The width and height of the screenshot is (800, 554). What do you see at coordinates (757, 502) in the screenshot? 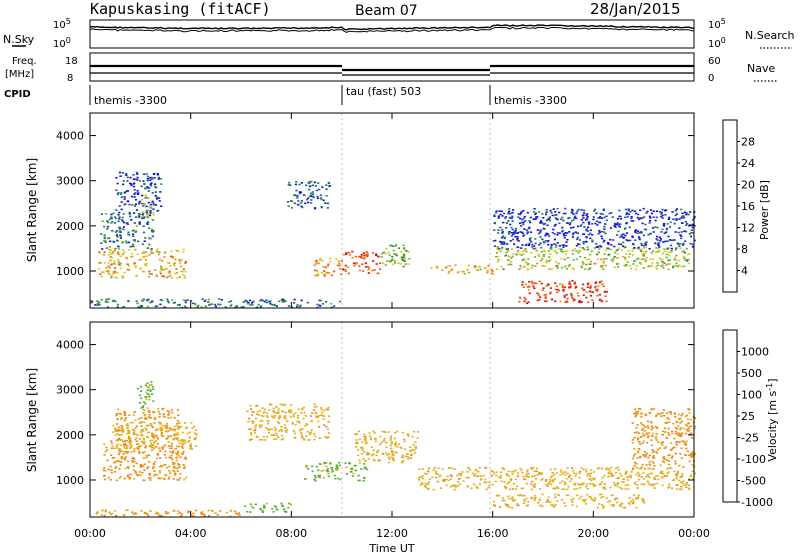
I see `colorbar-tick-label: -1000` at bounding box center [757, 502].